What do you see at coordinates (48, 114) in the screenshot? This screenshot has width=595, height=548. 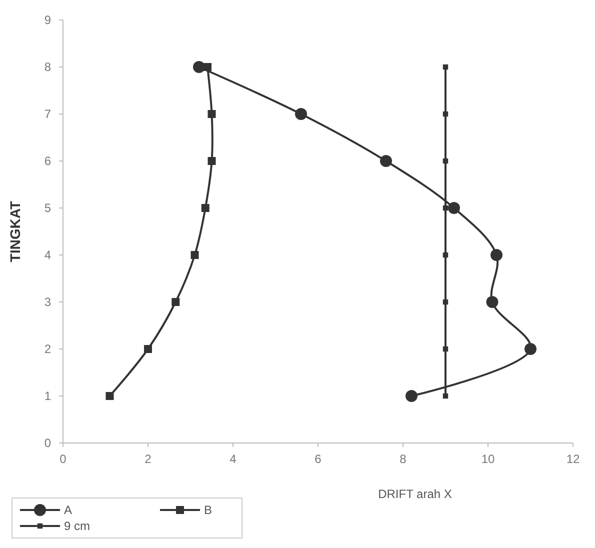 I see `y-tick-label: 7` at bounding box center [48, 114].